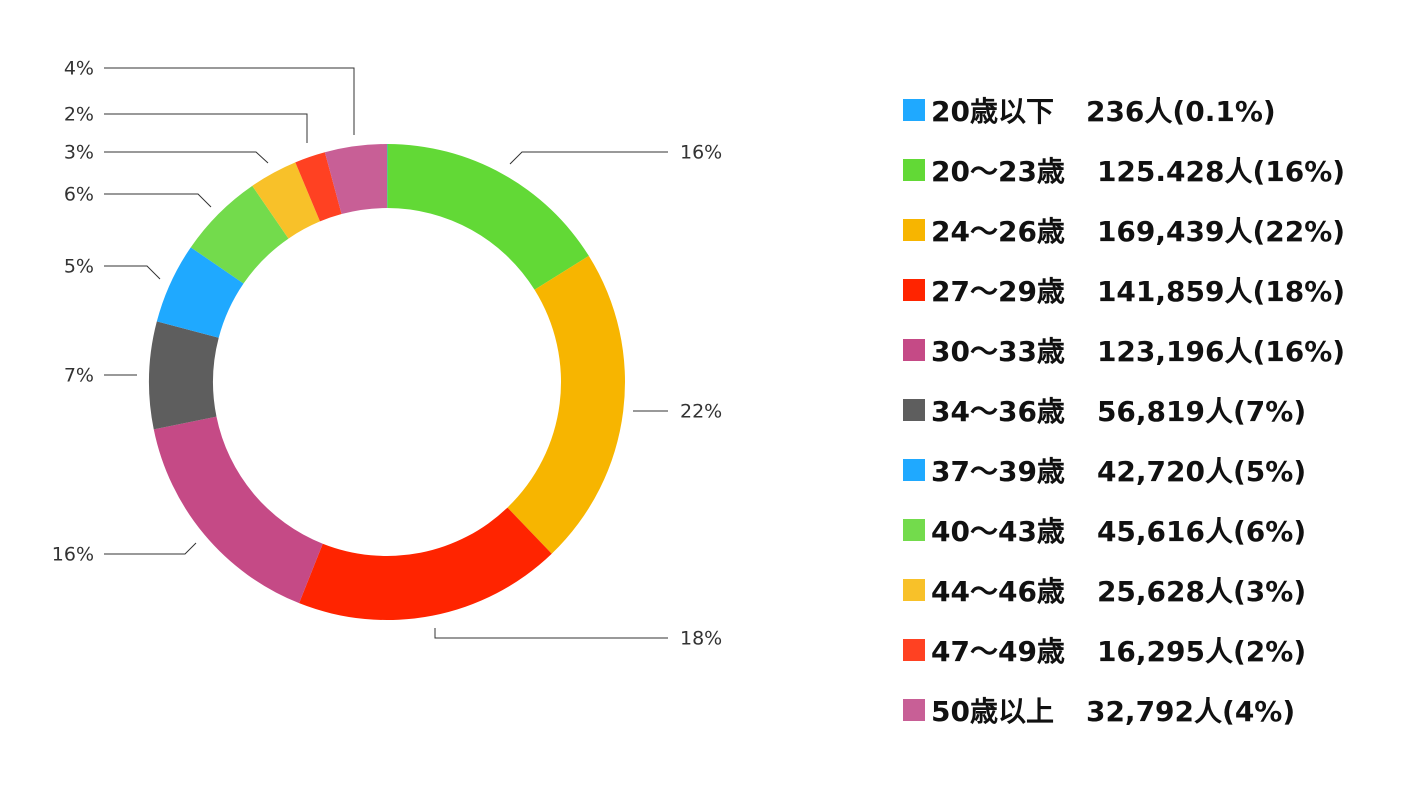 This screenshot has width=1424, height=789. I want to click on legend-age-group: 20歳以下, so click(992, 111).